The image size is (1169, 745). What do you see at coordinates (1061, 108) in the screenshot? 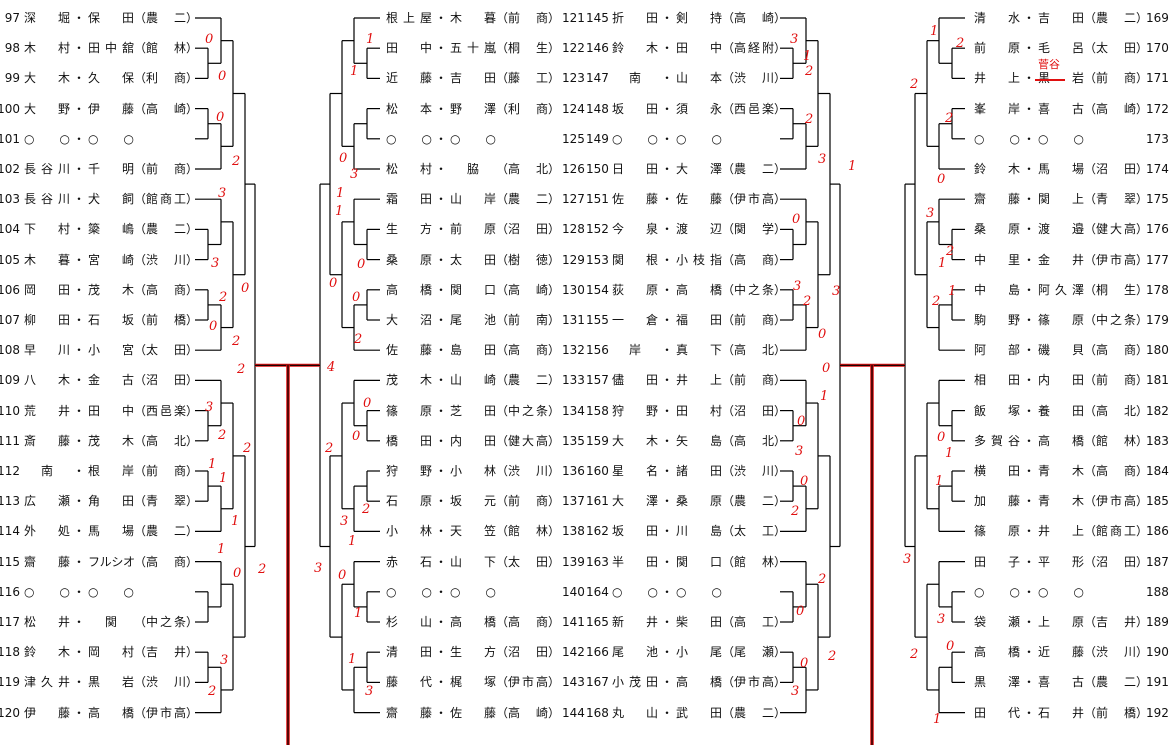
I see `player-2-name: 喜古` at bounding box center [1061, 108].